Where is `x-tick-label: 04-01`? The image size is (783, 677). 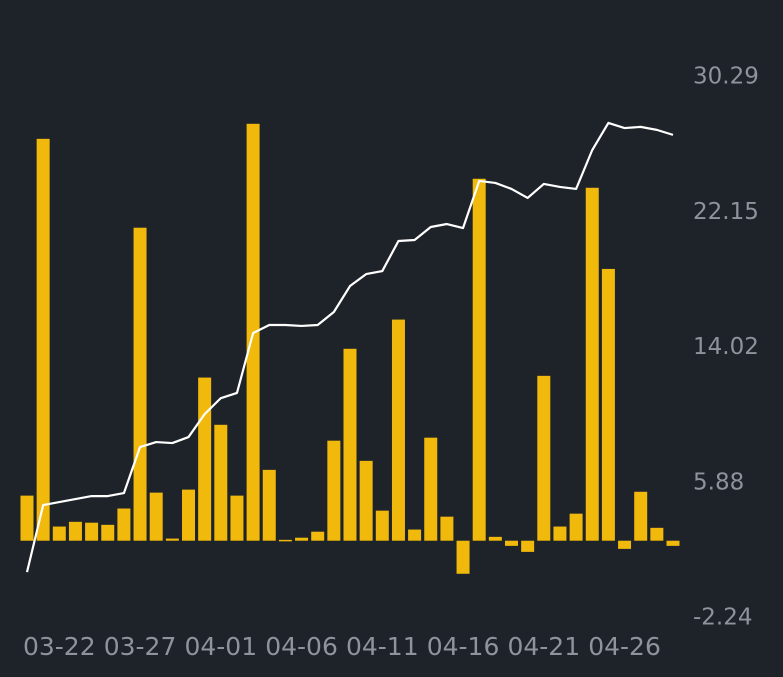
x-tick-label: 04-01 is located at coordinates (220, 646).